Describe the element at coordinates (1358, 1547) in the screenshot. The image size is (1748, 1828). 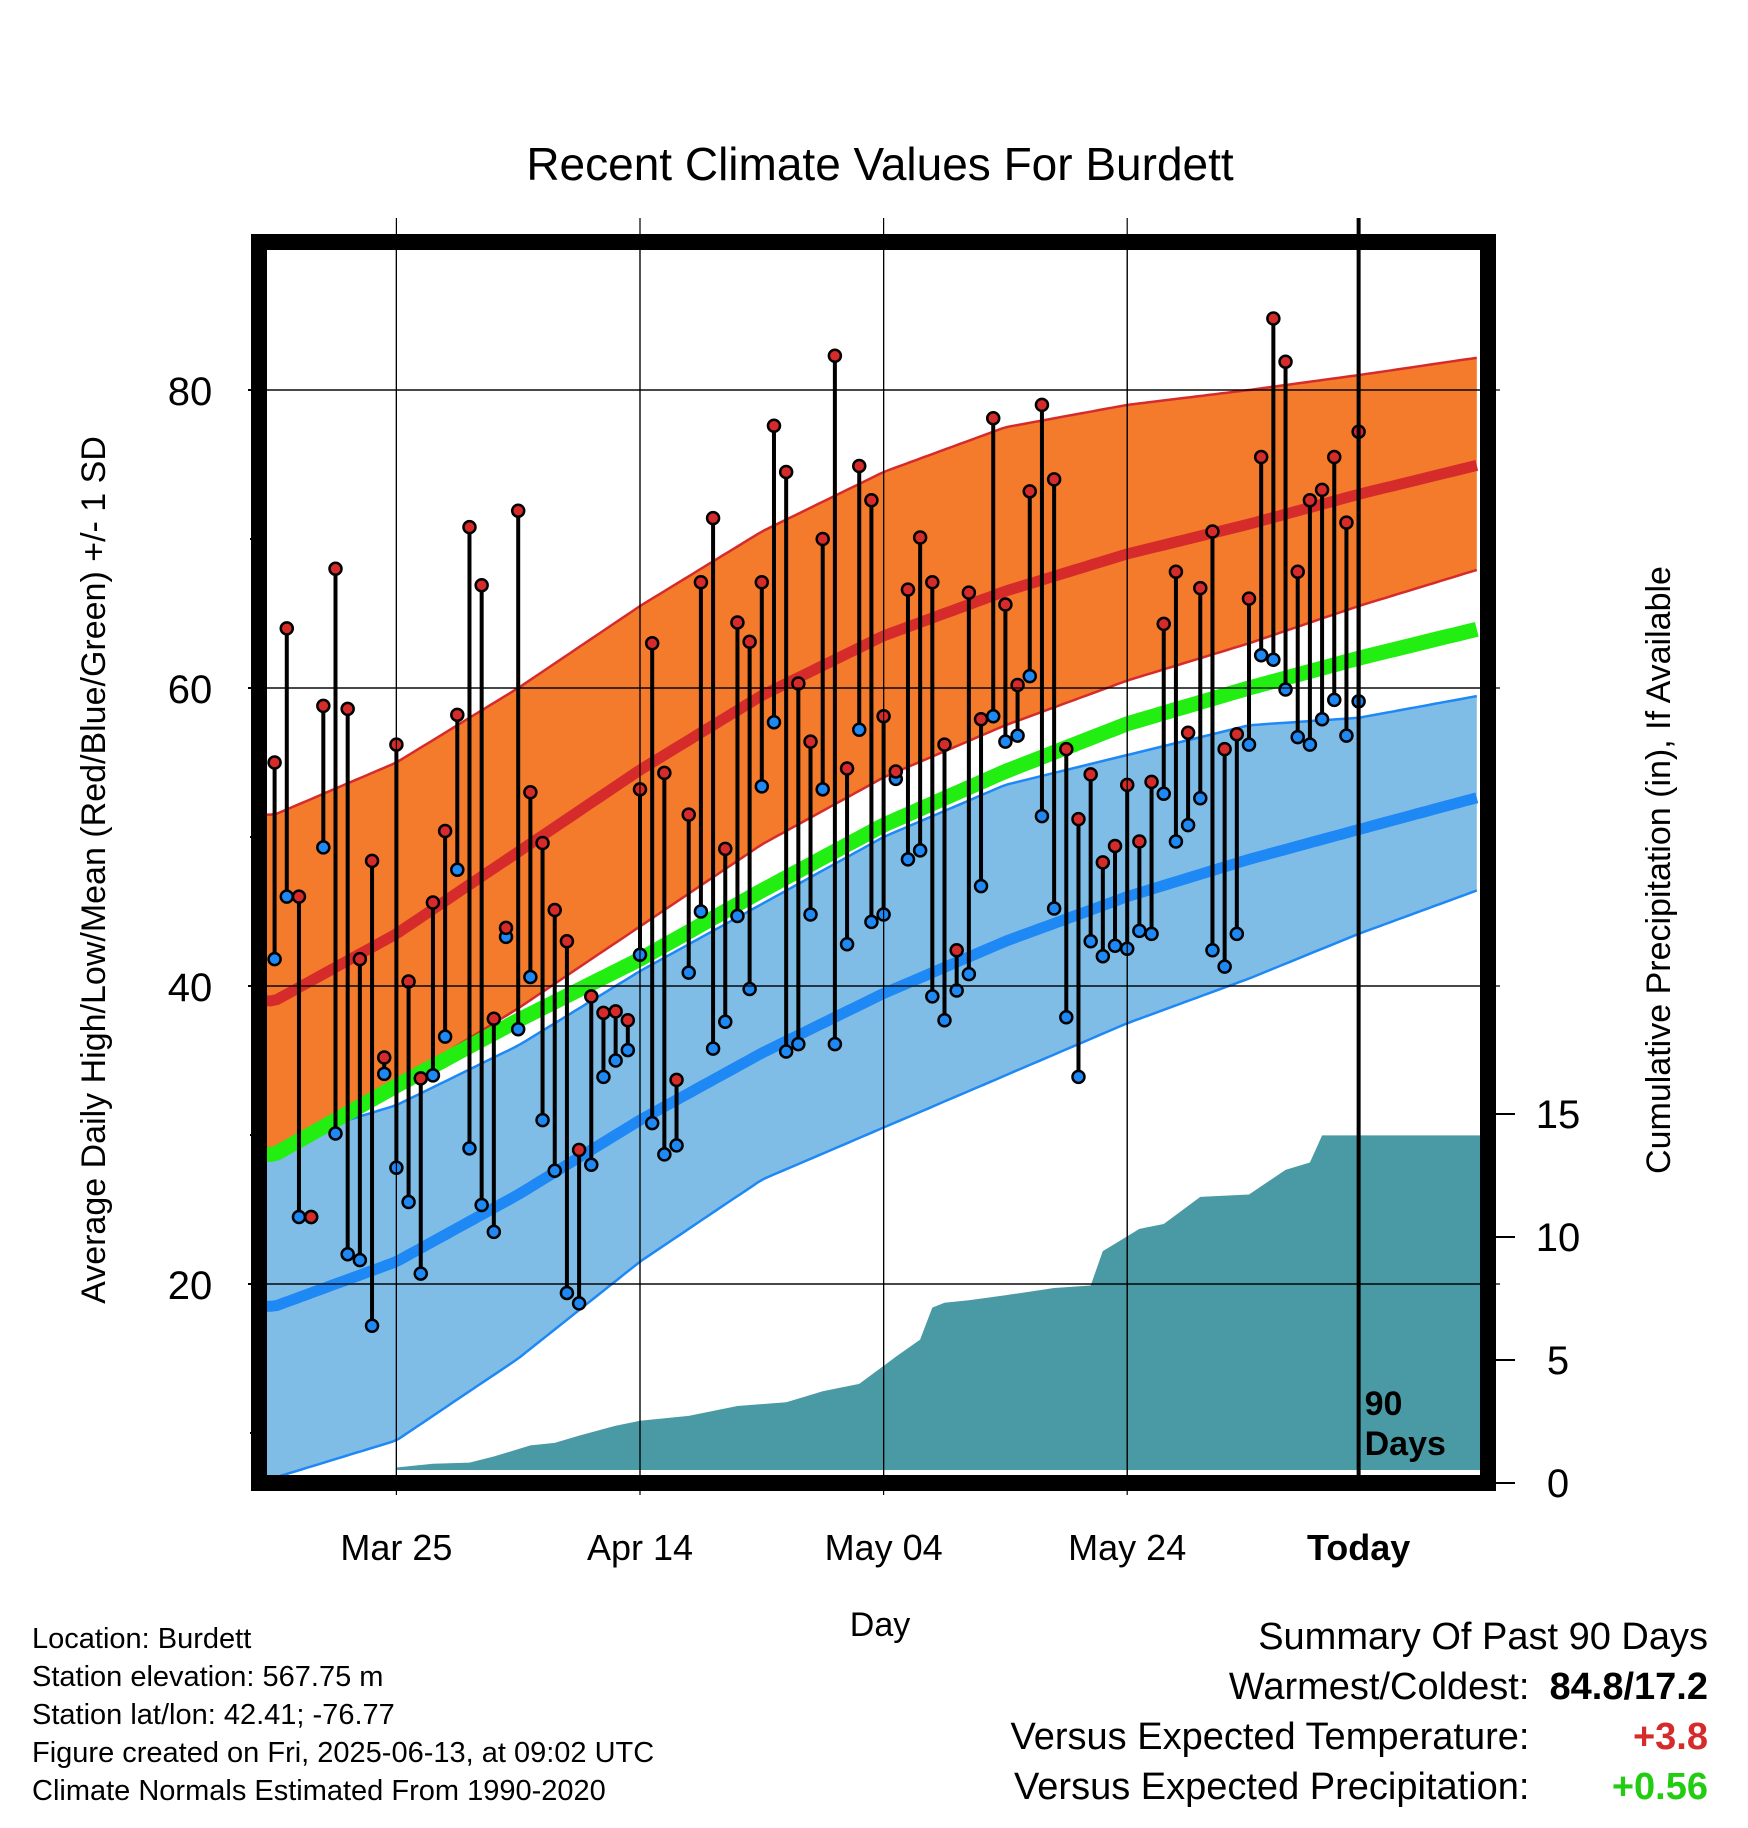
I see `x-tick-label: Today` at that location.